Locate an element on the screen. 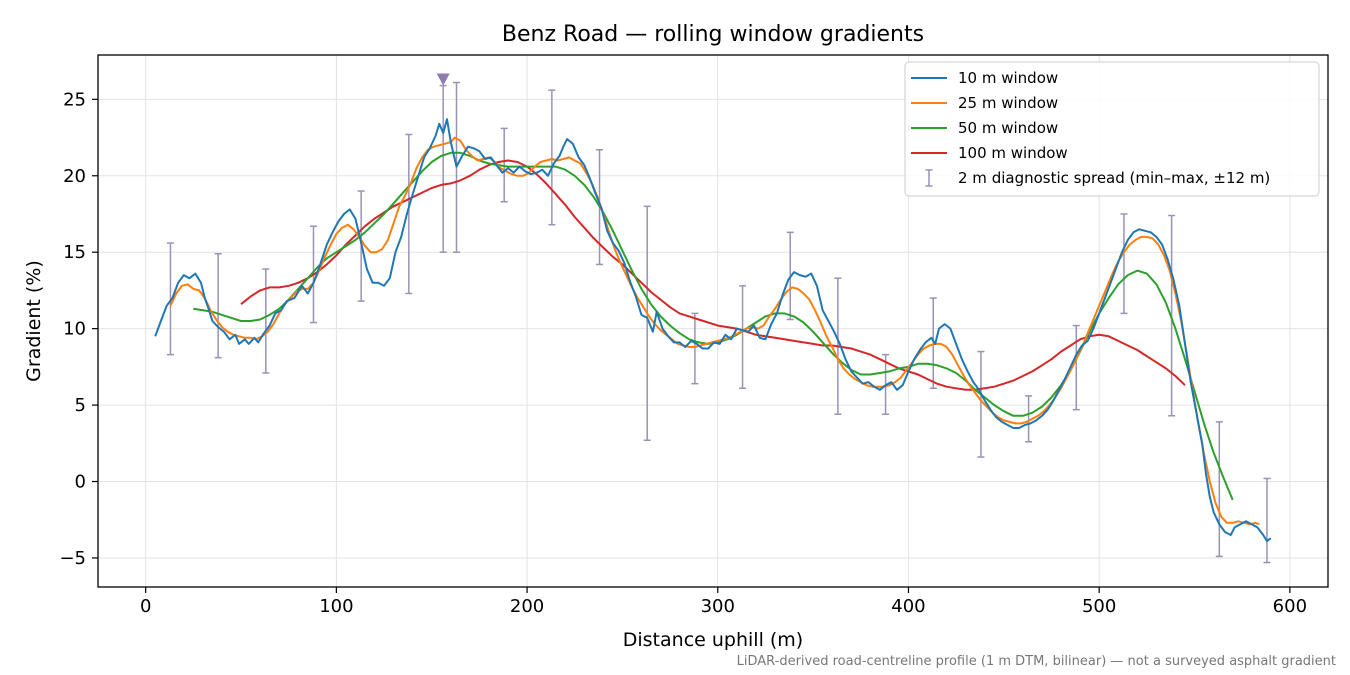 This screenshot has width=1350, height=675. x-tick-label: 500 is located at coordinates (1099, 606).